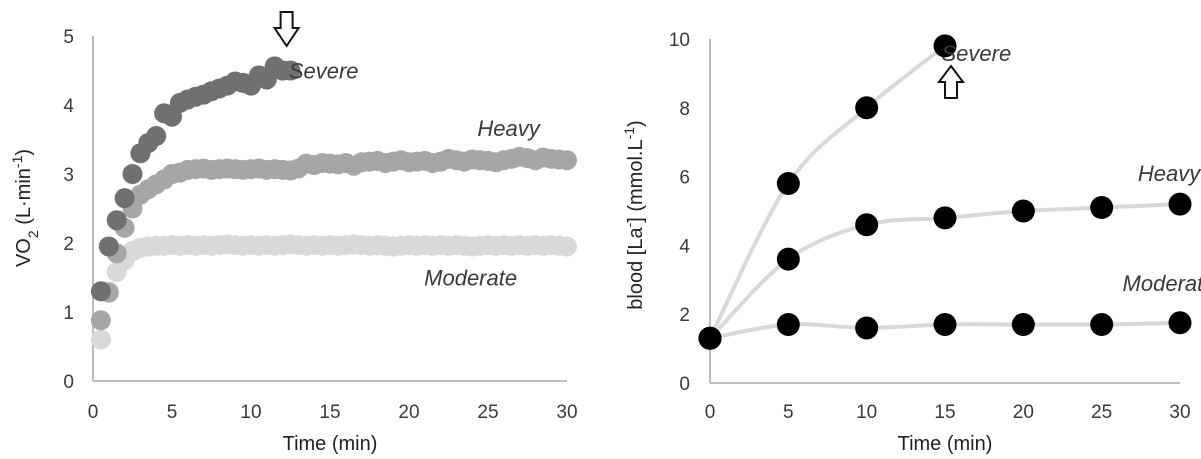 This screenshot has height=459, width=1201. What do you see at coordinates (684, 178) in the screenshot?
I see `y-tick-label: 6` at bounding box center [684, 178].